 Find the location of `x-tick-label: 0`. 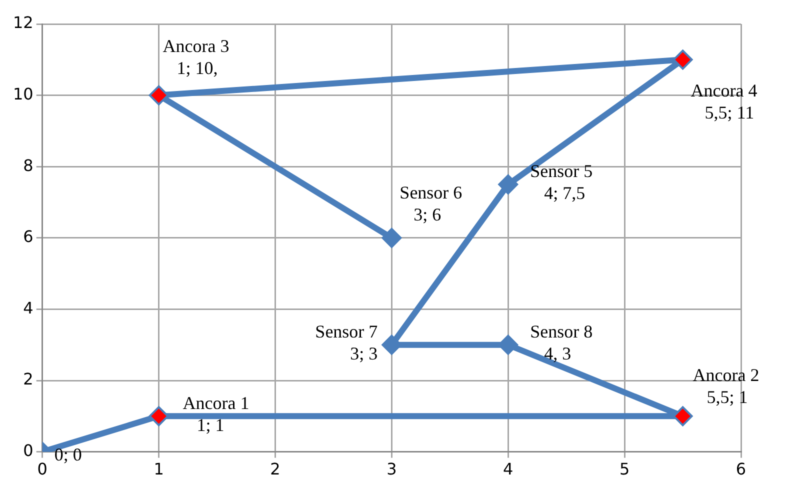

x-tick-label: 0 is located at coordinates (42, 469).